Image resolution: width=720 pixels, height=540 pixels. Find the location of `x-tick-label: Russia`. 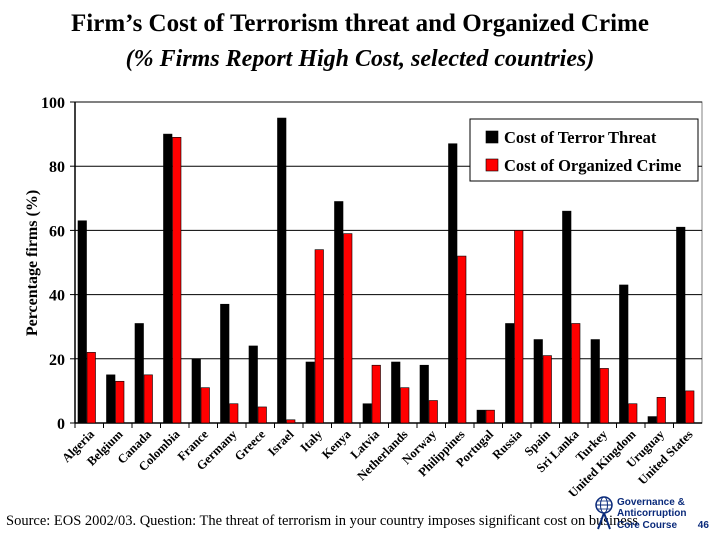

x-tick-label: Russia is located at coordinates (507, 444).